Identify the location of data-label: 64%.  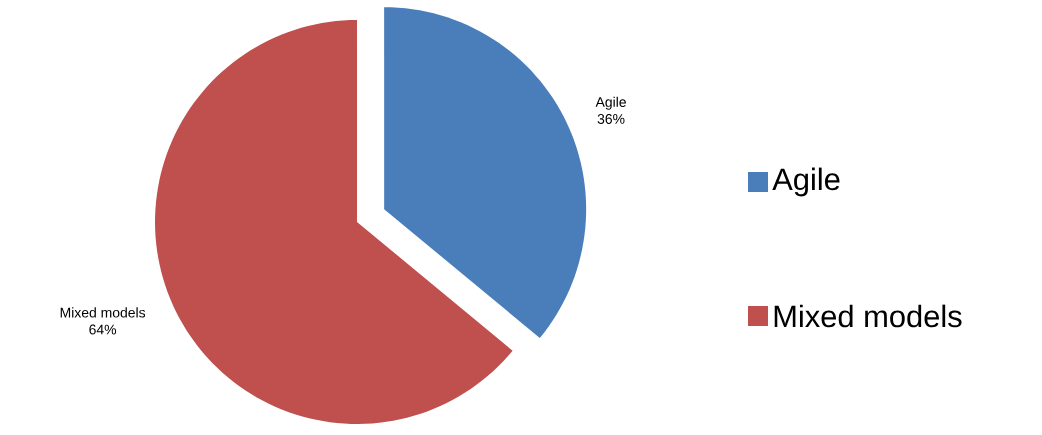
(103, 329).